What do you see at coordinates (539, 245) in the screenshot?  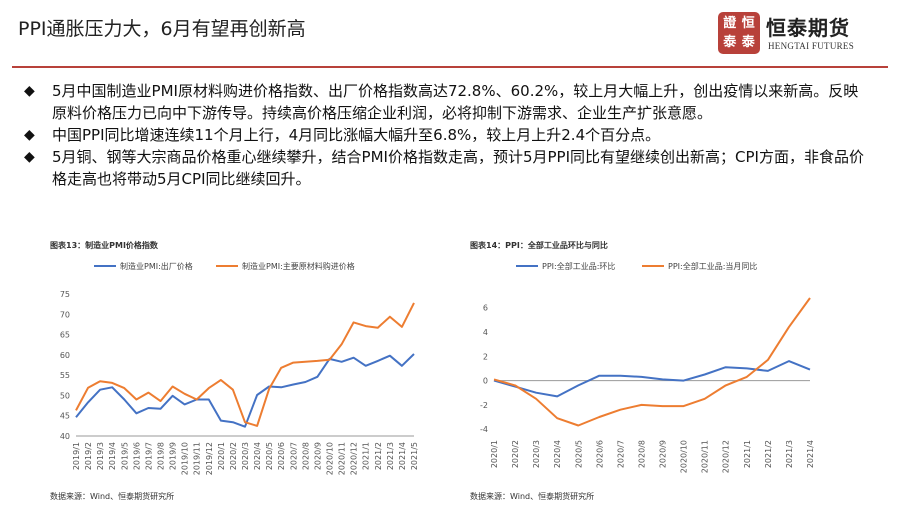 I see `chart-title: 图表14：PPI：全部工业品环比与同比` at bounding box center [539, 245].